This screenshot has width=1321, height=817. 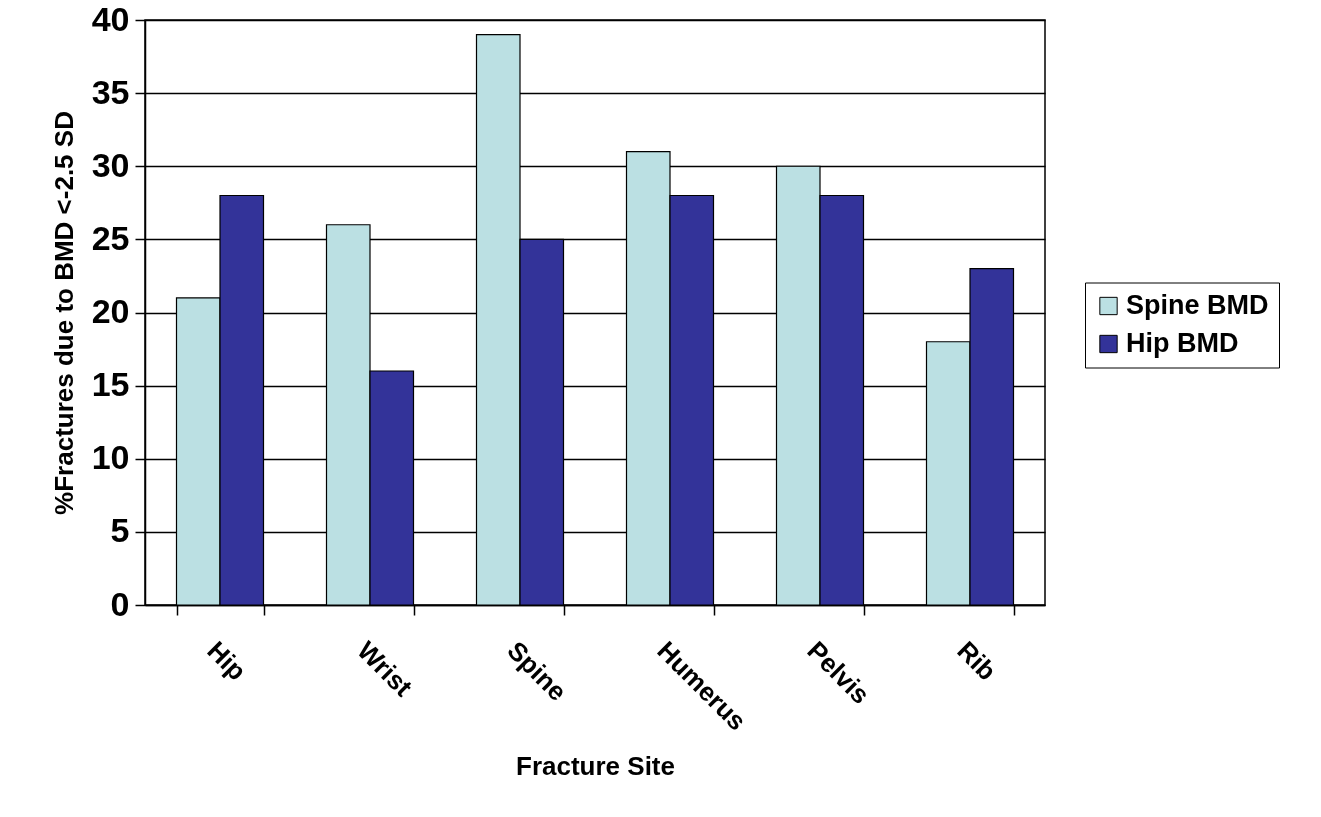 I want to click on y-axis-title: %Fractures due to BMD <-2.5 SD, so click(x=63, y=313).